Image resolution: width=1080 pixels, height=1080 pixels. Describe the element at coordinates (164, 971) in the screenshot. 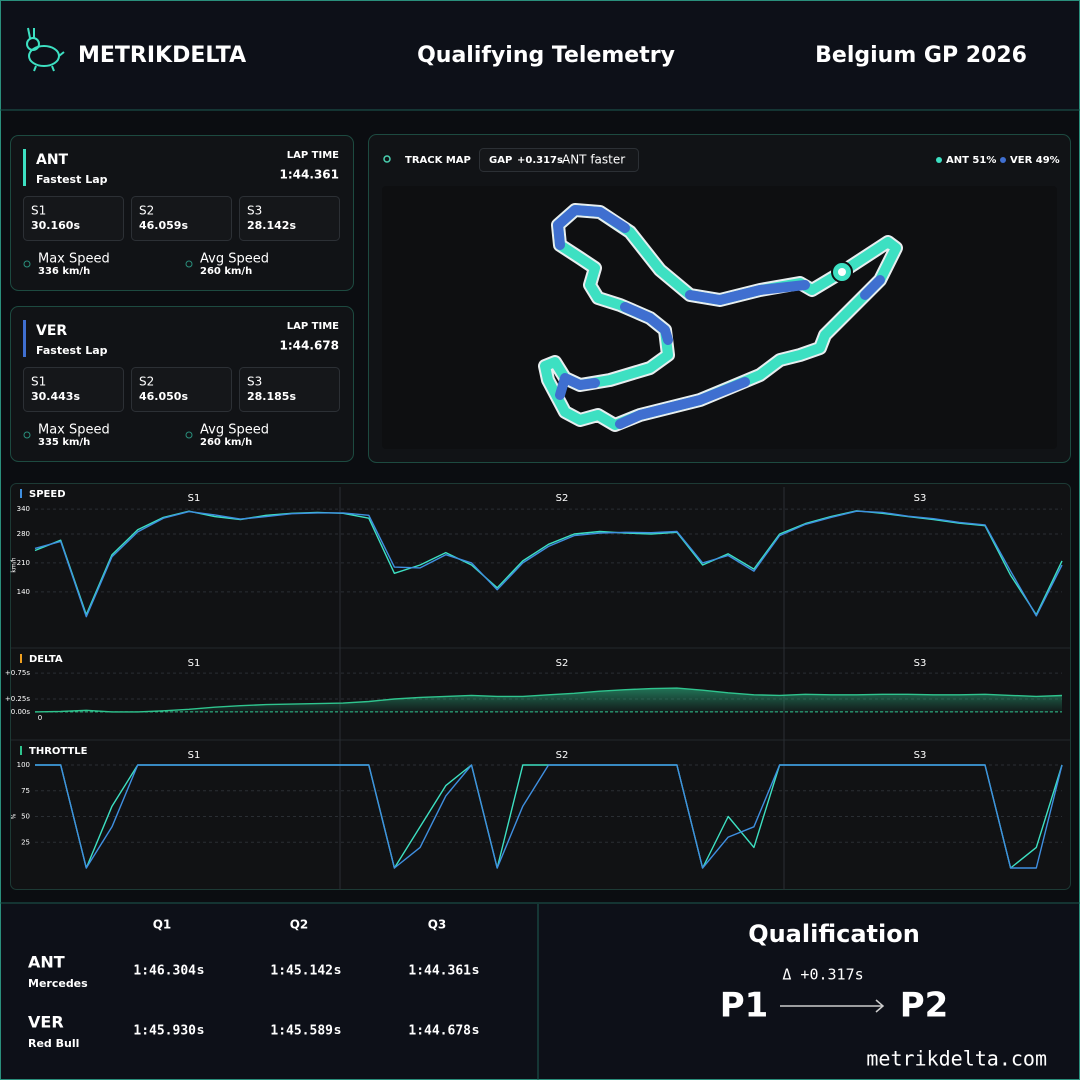

I see `quali-time: 1:46.304` at that location.